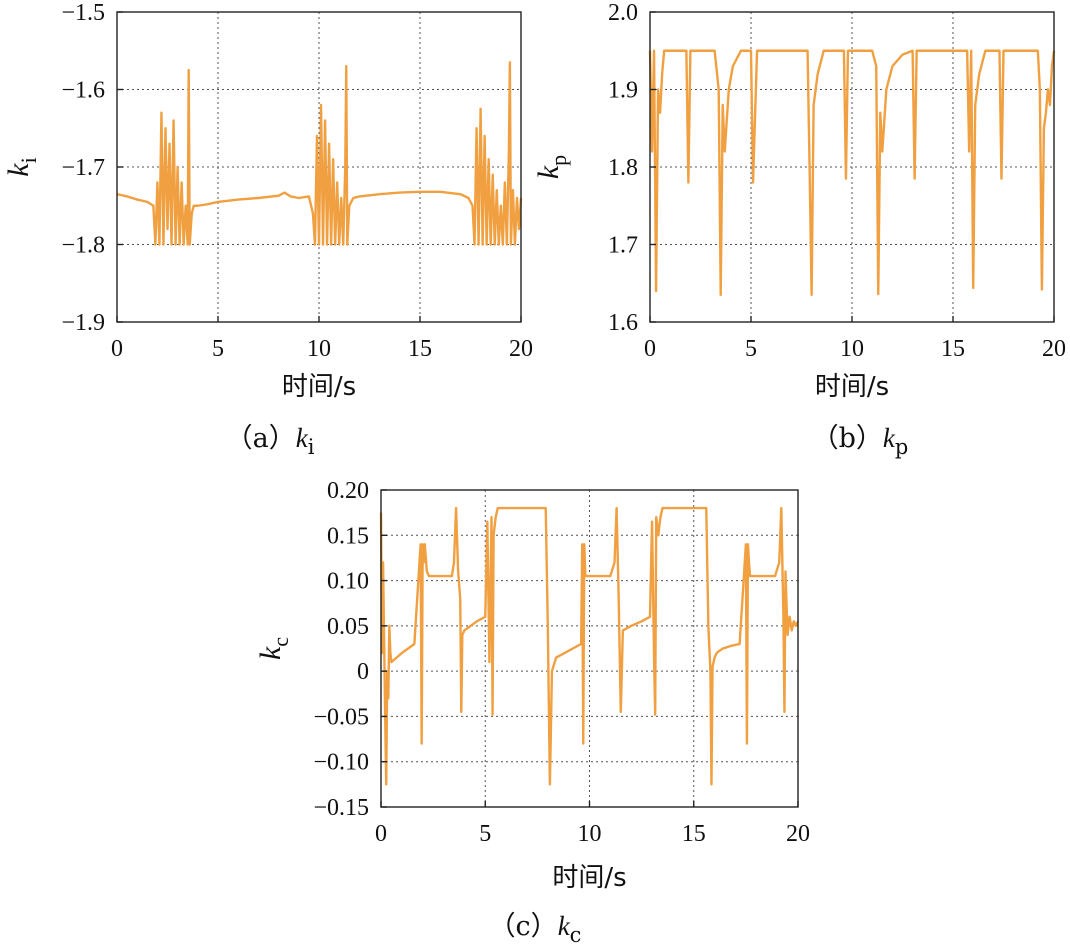  I want to click on y-tick-label: −1.7, so click(83, 168).